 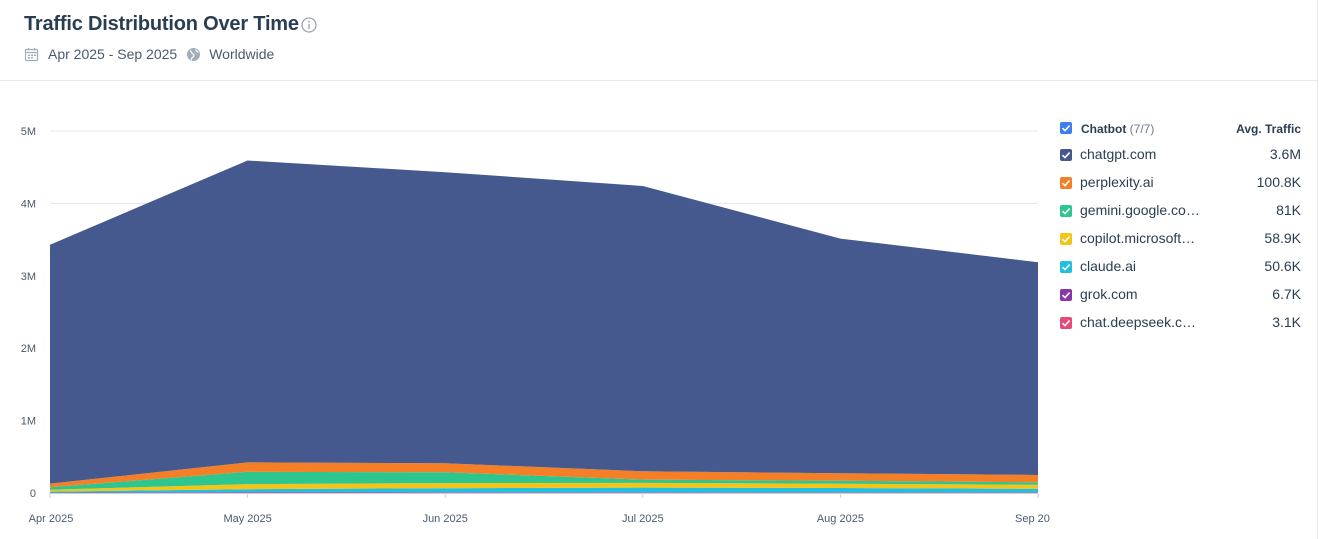 What do you see at coordinates (1180, 294) in the screenshot?
I see `legend-item: grok.com 6.7K` at bounding box center [1180, 294].